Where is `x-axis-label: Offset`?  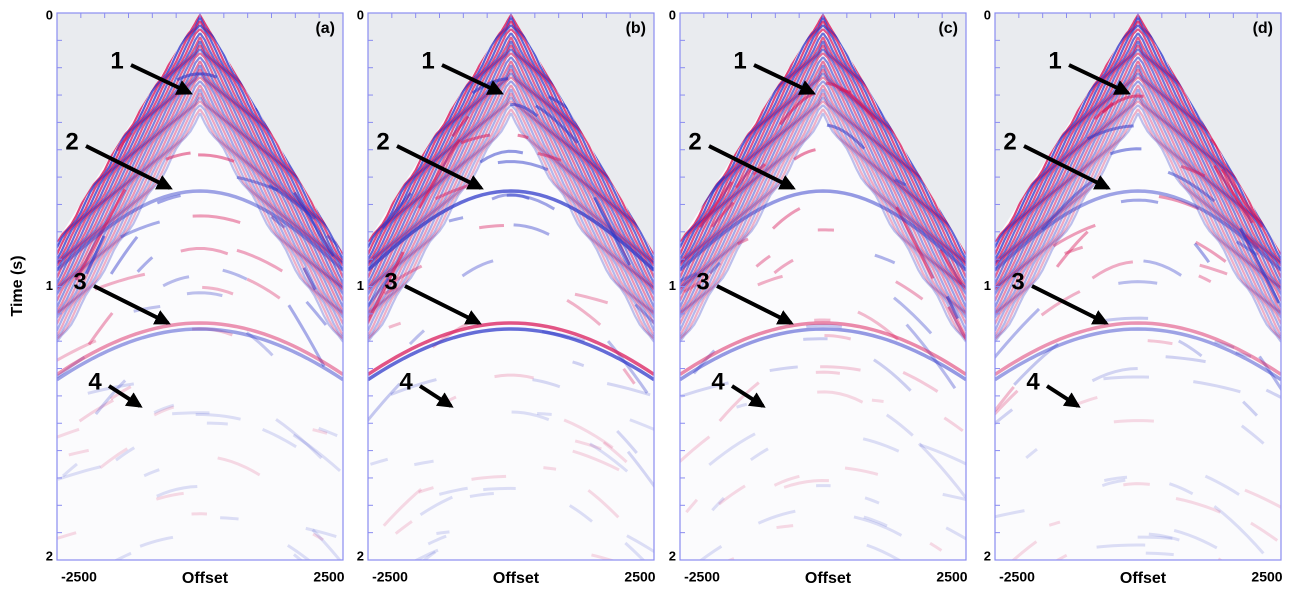
x-axis-label: Offset is located at coordinates (516, 578).